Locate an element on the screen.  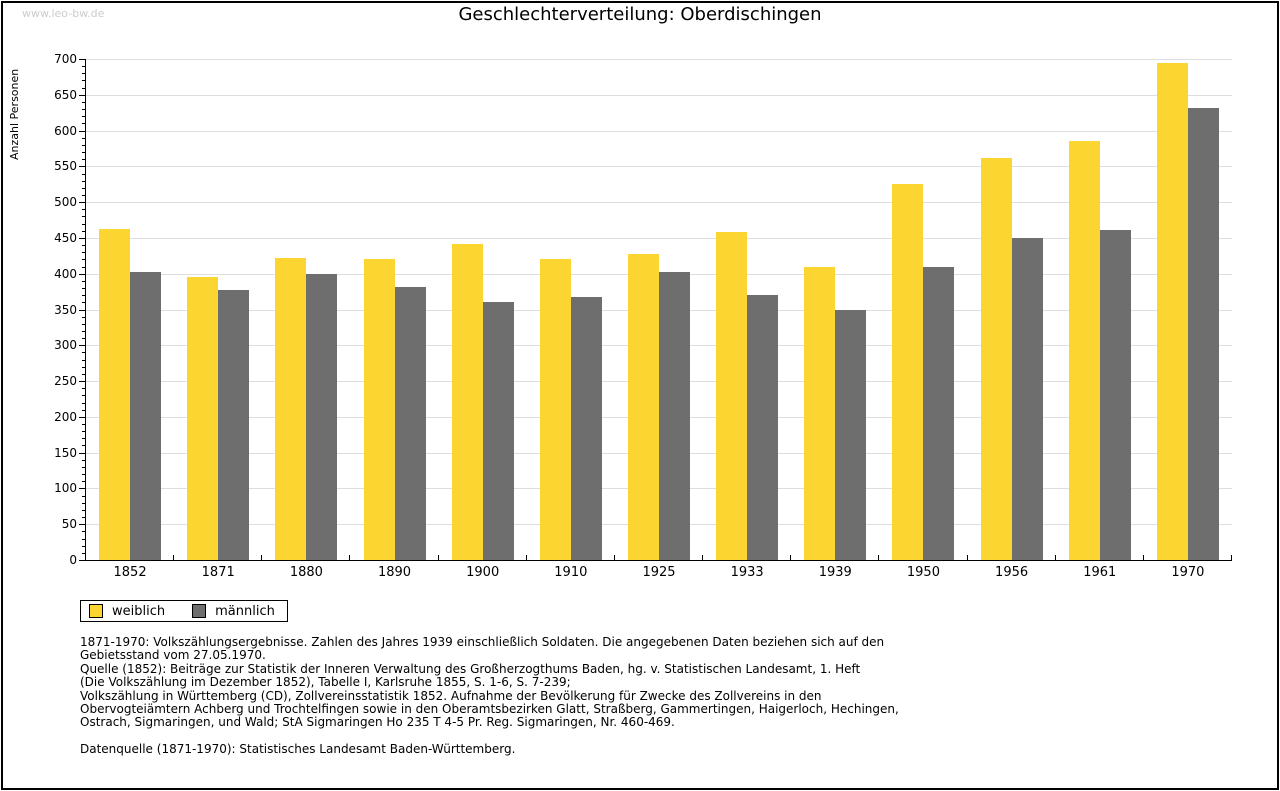
y-tick-label: 500 is located at coordinates (65, 202).